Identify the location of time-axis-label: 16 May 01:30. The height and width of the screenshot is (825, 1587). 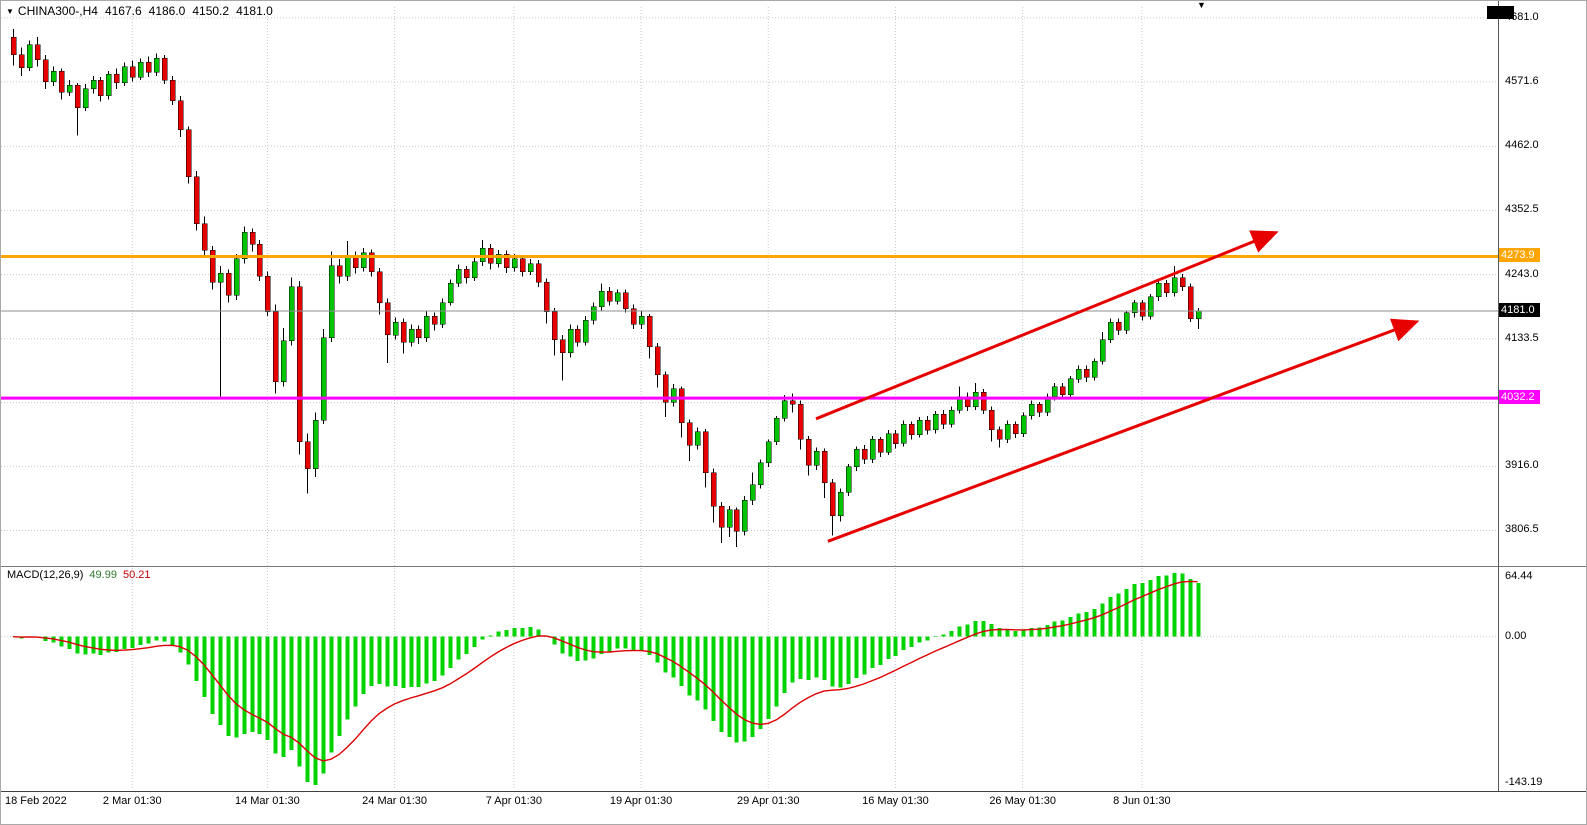
(895, 801).